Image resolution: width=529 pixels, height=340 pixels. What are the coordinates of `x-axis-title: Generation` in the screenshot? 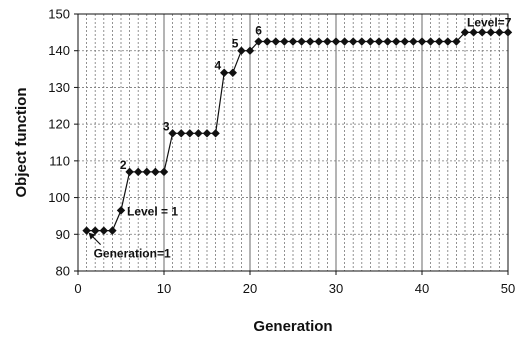 It's located at (292, 326).